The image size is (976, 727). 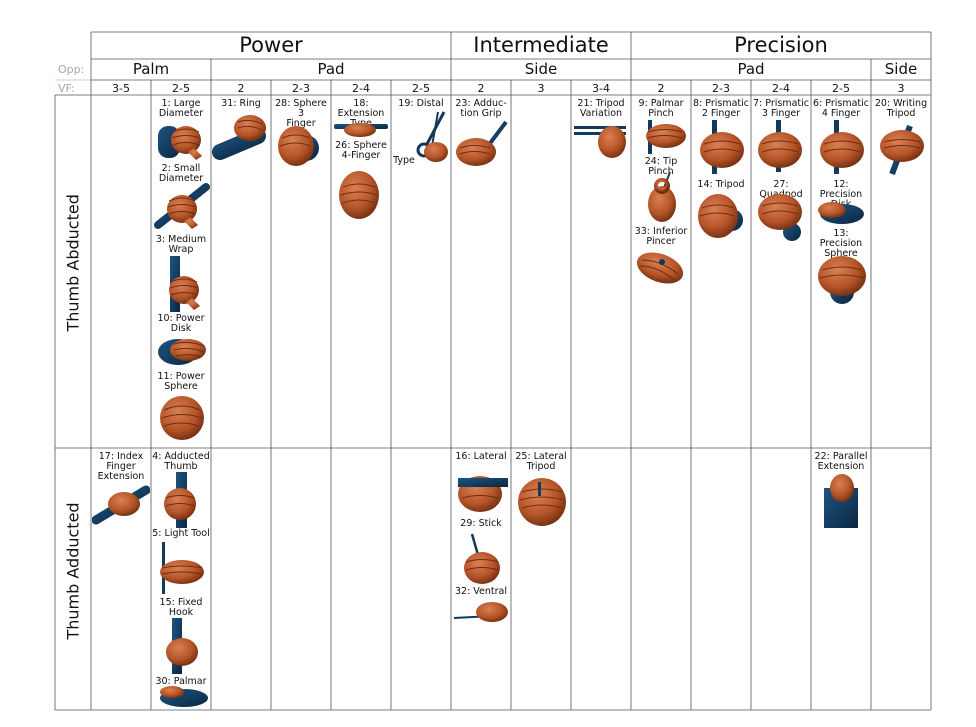 I want to click on grasp-label: 17: Index Finger Extension, so click(x=121, y=466).